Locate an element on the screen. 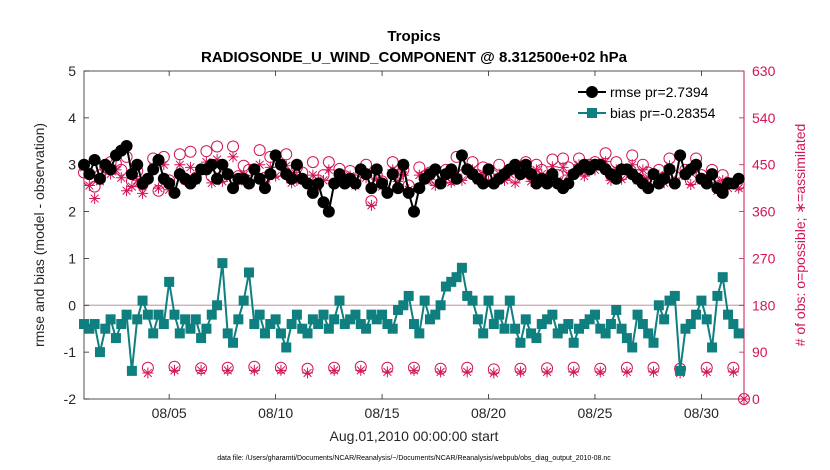 This screenshot has width=830, height=470. chart-title: Tropics is located at coordinates (413, 36).